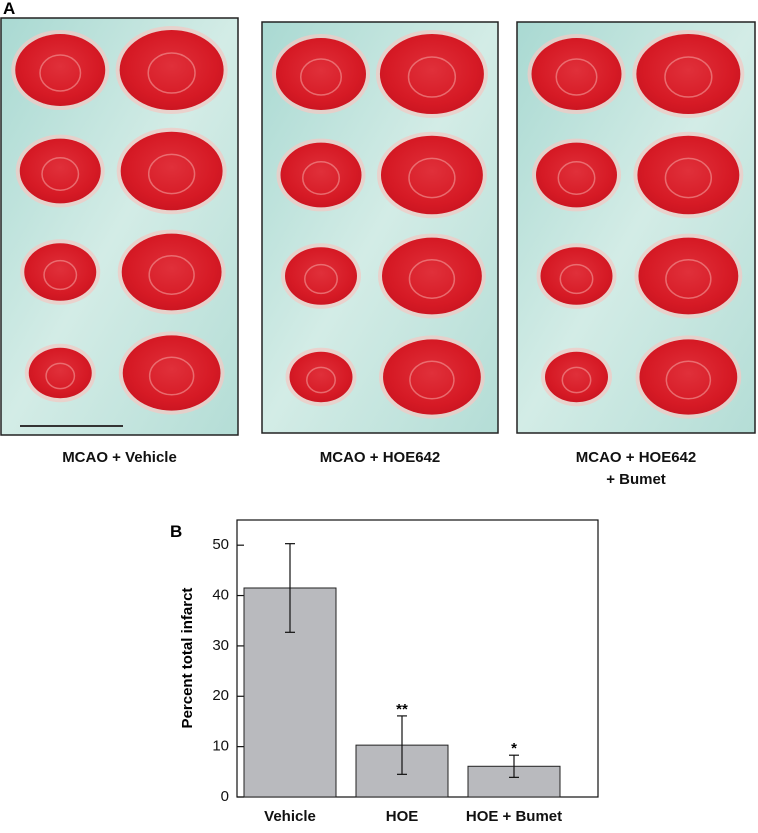 The height and width of the screenshot is (833, 758). Describe the element at coordinates (225, 796) in the screenshot. I see `y-tick-label: 0` at that location.